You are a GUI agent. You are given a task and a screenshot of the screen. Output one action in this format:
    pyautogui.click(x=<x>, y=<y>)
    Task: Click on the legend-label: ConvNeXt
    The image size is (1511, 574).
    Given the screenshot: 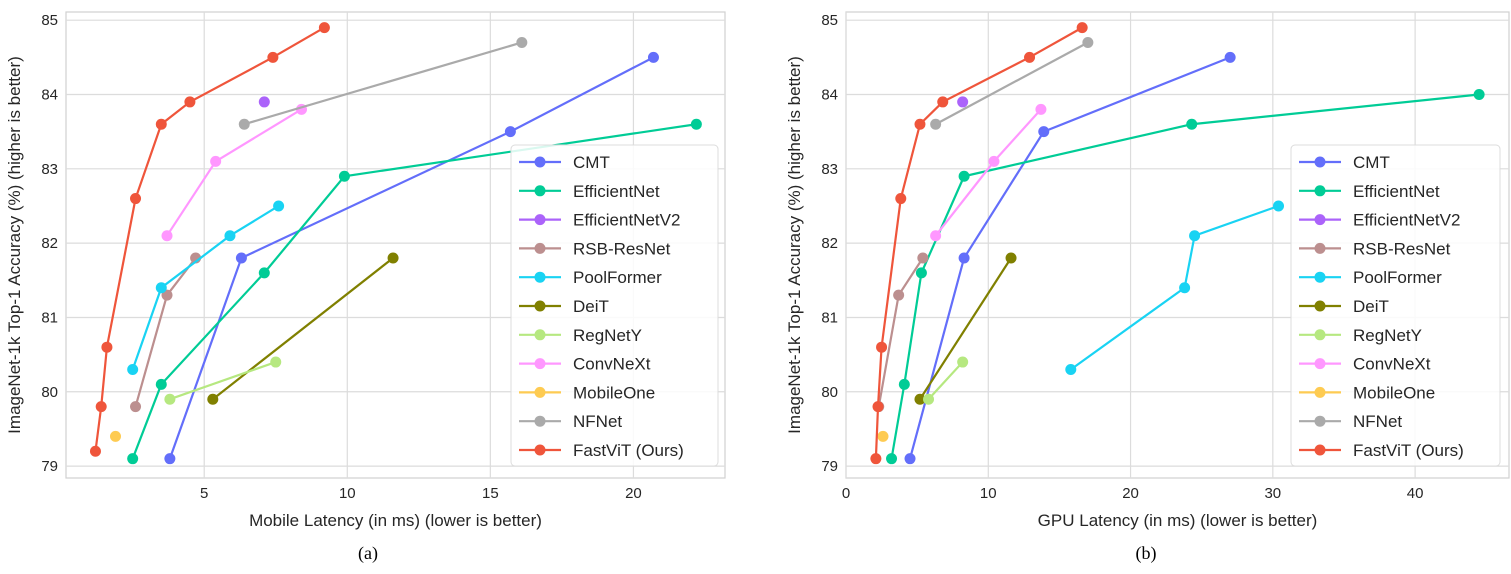 What is the action you would take?
    pyautogui.click(x=612, y=364)
    